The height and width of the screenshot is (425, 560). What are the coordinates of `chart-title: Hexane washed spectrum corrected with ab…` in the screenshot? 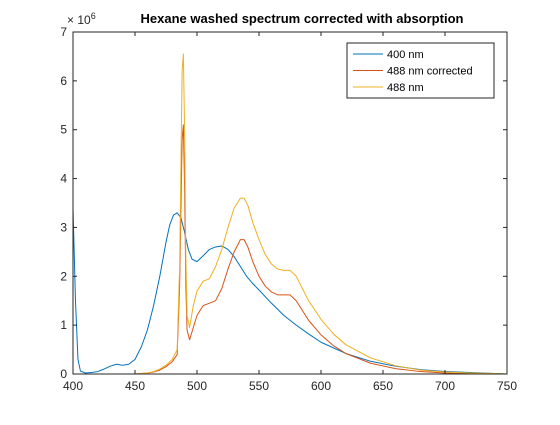 It's located at (302, 18).